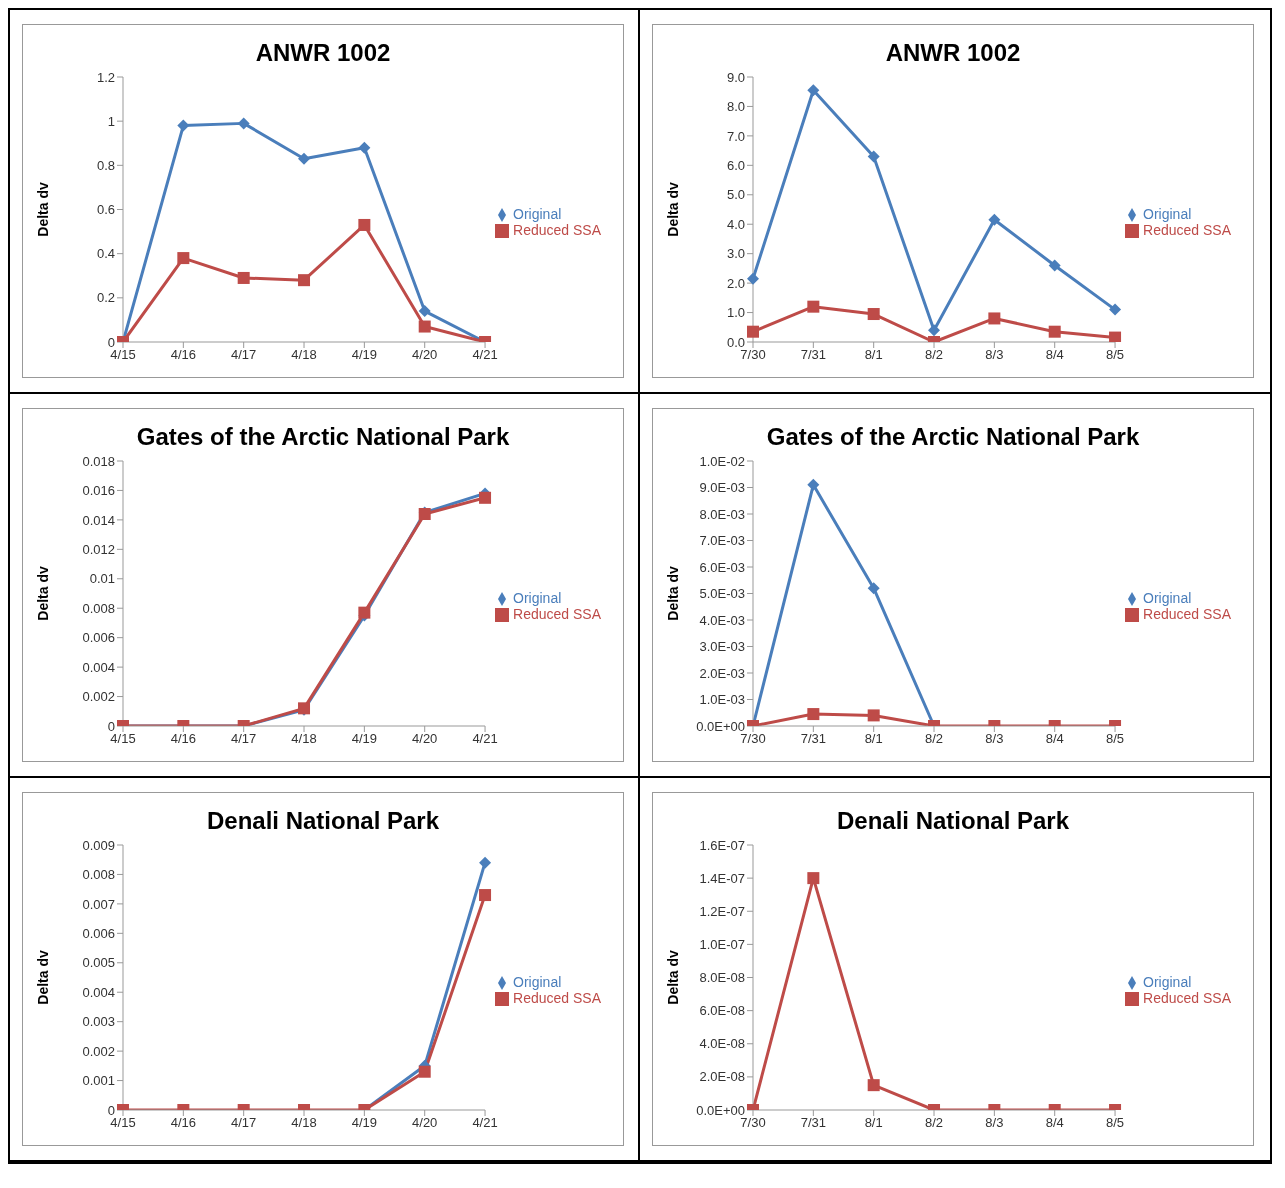 The height and width of the screenshot is (1188, 1285). I want to click on y-tick-label: 0.003, so click(98, 1022).